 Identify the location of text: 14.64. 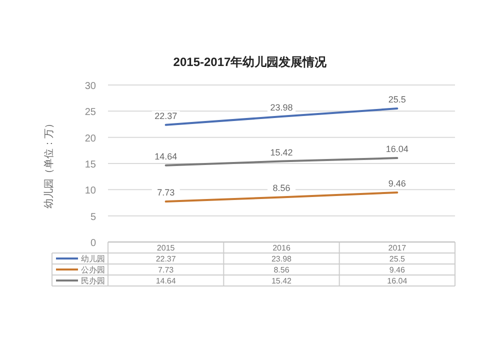
(166, 281).